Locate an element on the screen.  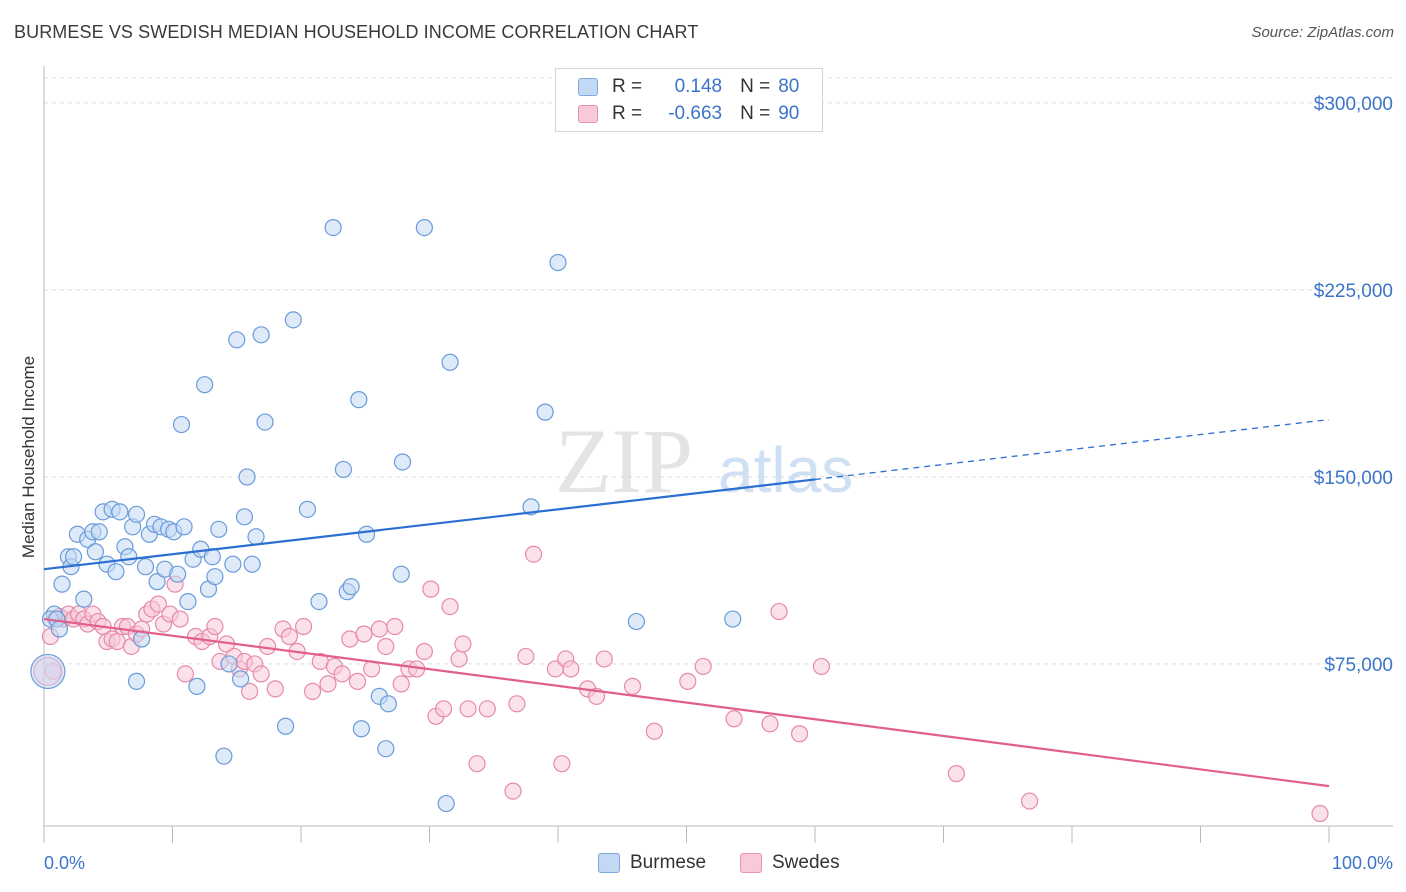
y-tick-label: $300,000 is located at coordinates (1353, 104).